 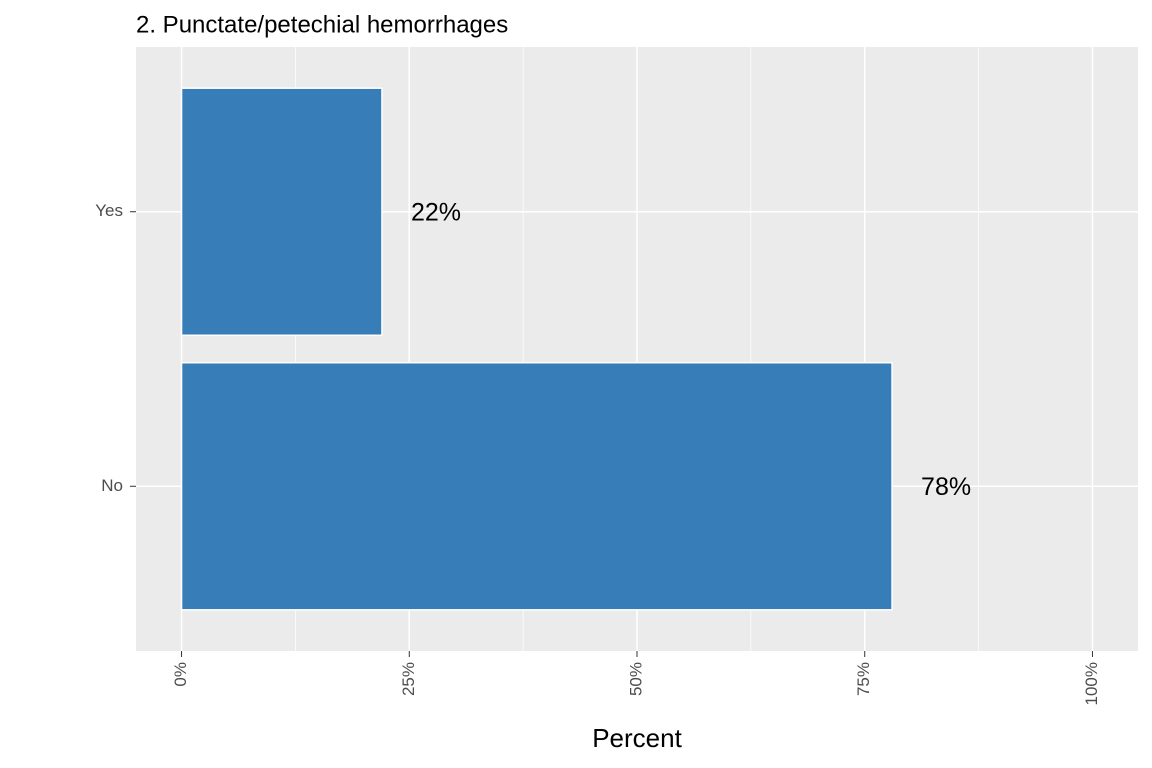 What do you see at coordinates (322, 24) in the screenshot?
I see `chart-title: 2. Punctate/petechial hemorrhages` at bounding box center [322, 24].